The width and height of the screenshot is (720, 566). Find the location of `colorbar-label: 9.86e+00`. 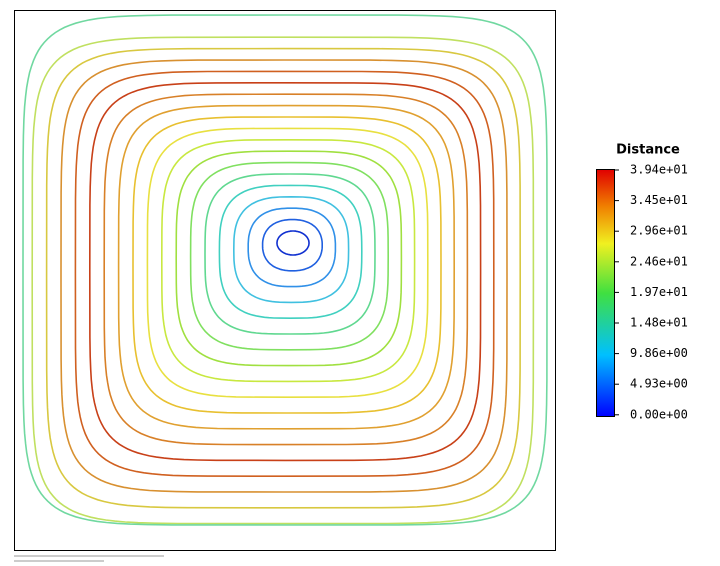

colorbar-label: 9.86e+00 is located at coordinates (659, 353).